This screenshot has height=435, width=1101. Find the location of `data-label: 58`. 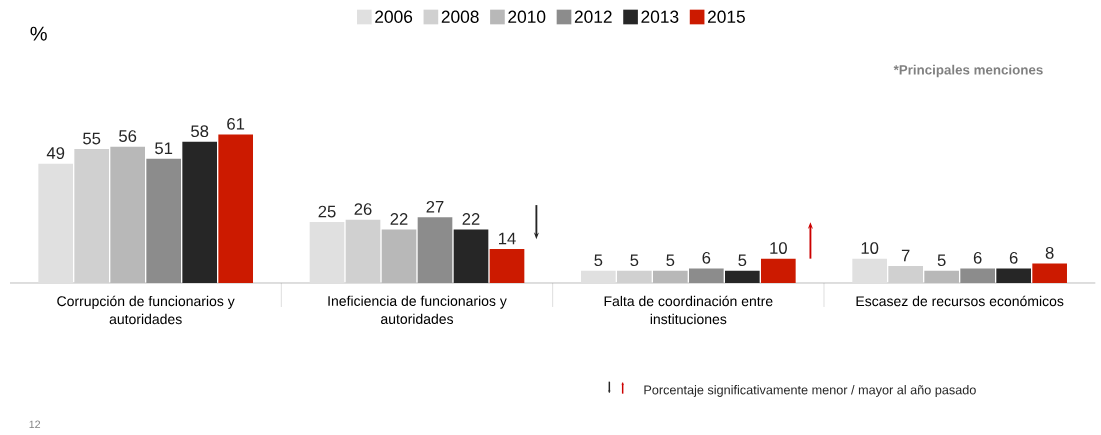

data-label: 58 is located at coordinates (200, 131).